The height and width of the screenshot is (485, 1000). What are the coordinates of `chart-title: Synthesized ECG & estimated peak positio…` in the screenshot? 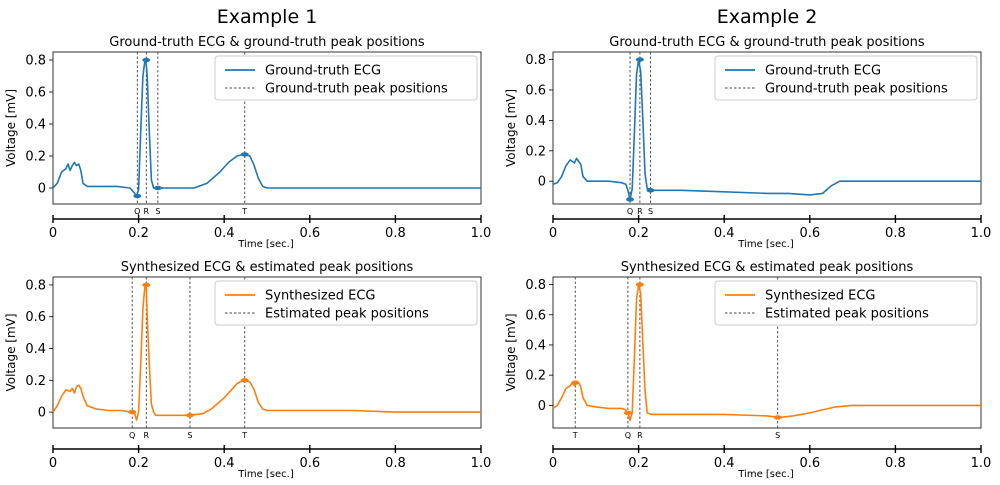 It's located at (767, 267).